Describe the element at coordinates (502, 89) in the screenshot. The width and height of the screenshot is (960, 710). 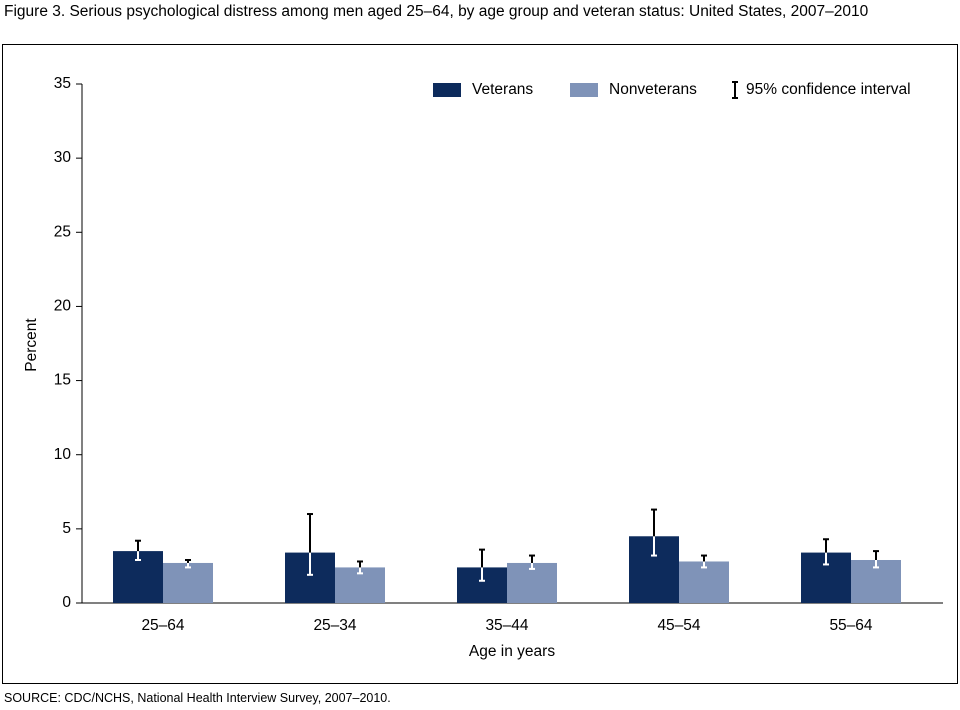
I see `legend-label: Veterans` at that location.